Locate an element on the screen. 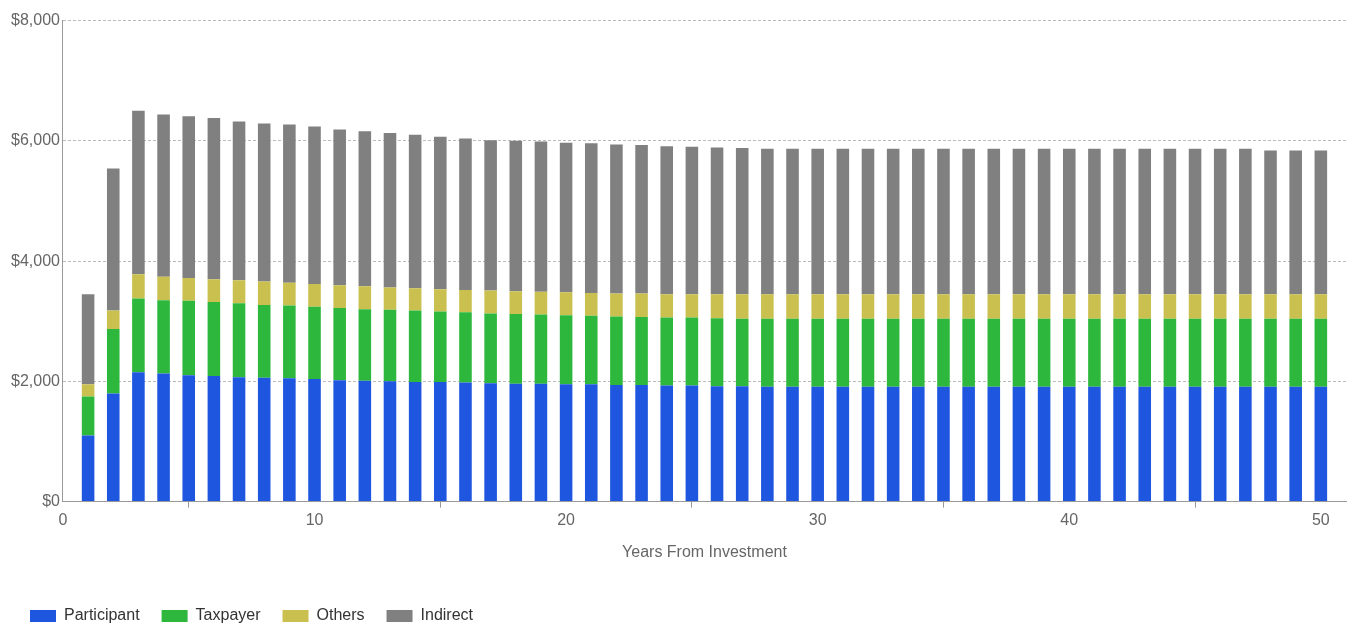 The width and height of the screenshot is (1364, 642). x-tick-label: 30 is located at coordinates (817, 519).